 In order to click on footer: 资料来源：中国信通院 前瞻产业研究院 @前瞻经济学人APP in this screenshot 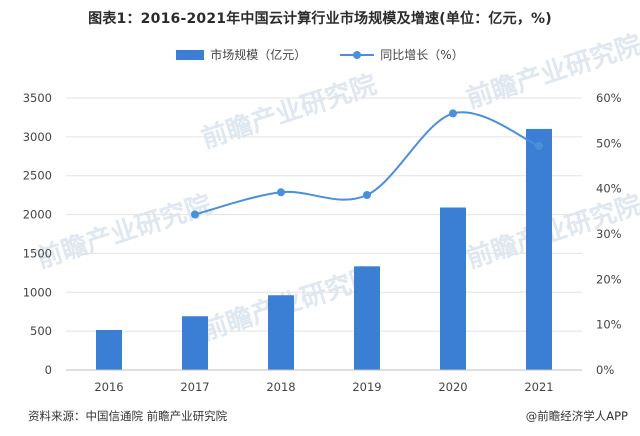, I will do `click(320, 416)`.